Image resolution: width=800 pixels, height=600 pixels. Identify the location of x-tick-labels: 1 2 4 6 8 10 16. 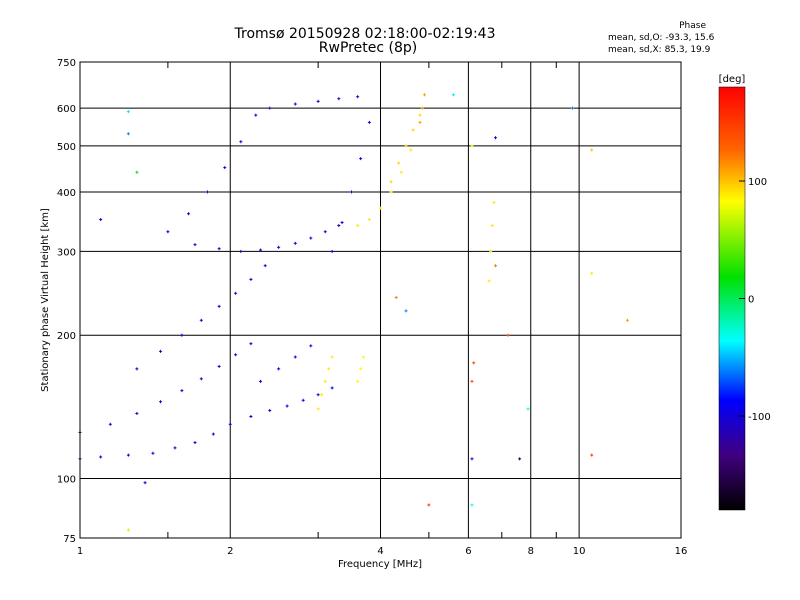
(382, 551).